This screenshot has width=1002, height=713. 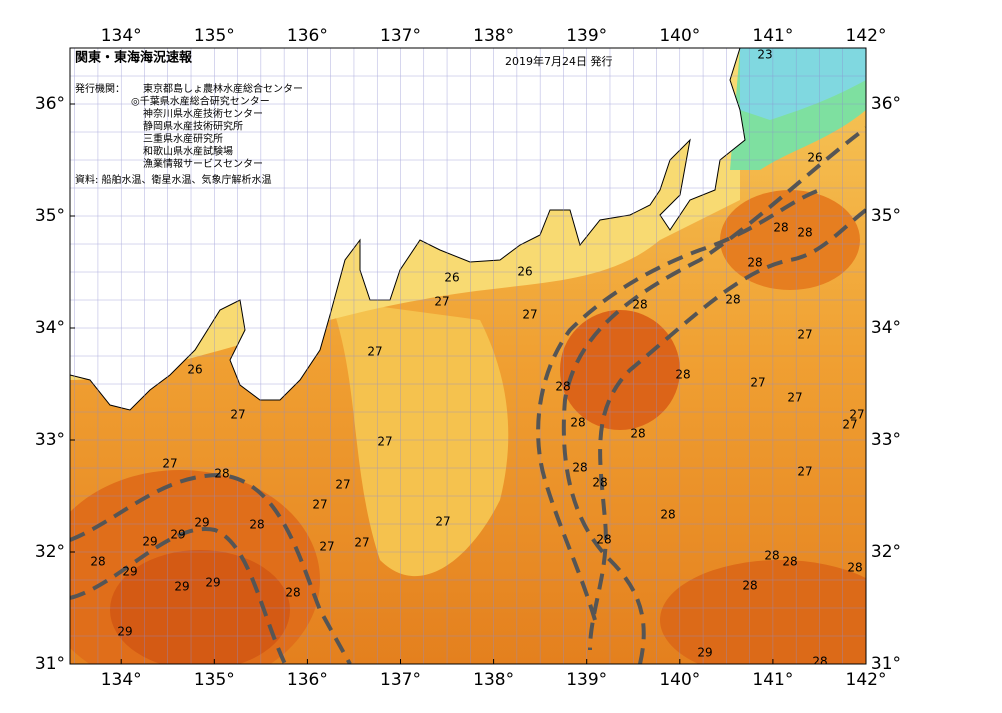 What do you see at coordinates (173, 179) in the screenshot?
I see `source: 資料: 船舶水温、衛星水温、気象庁解析水温` at bounding box center [173, 179].